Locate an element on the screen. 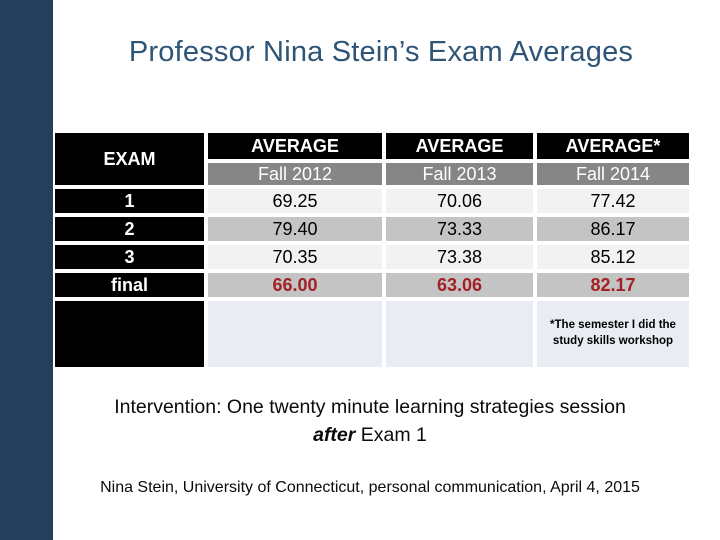 The image size is (720, 540). bottom-filler-black is located at coordinates (129, 334).